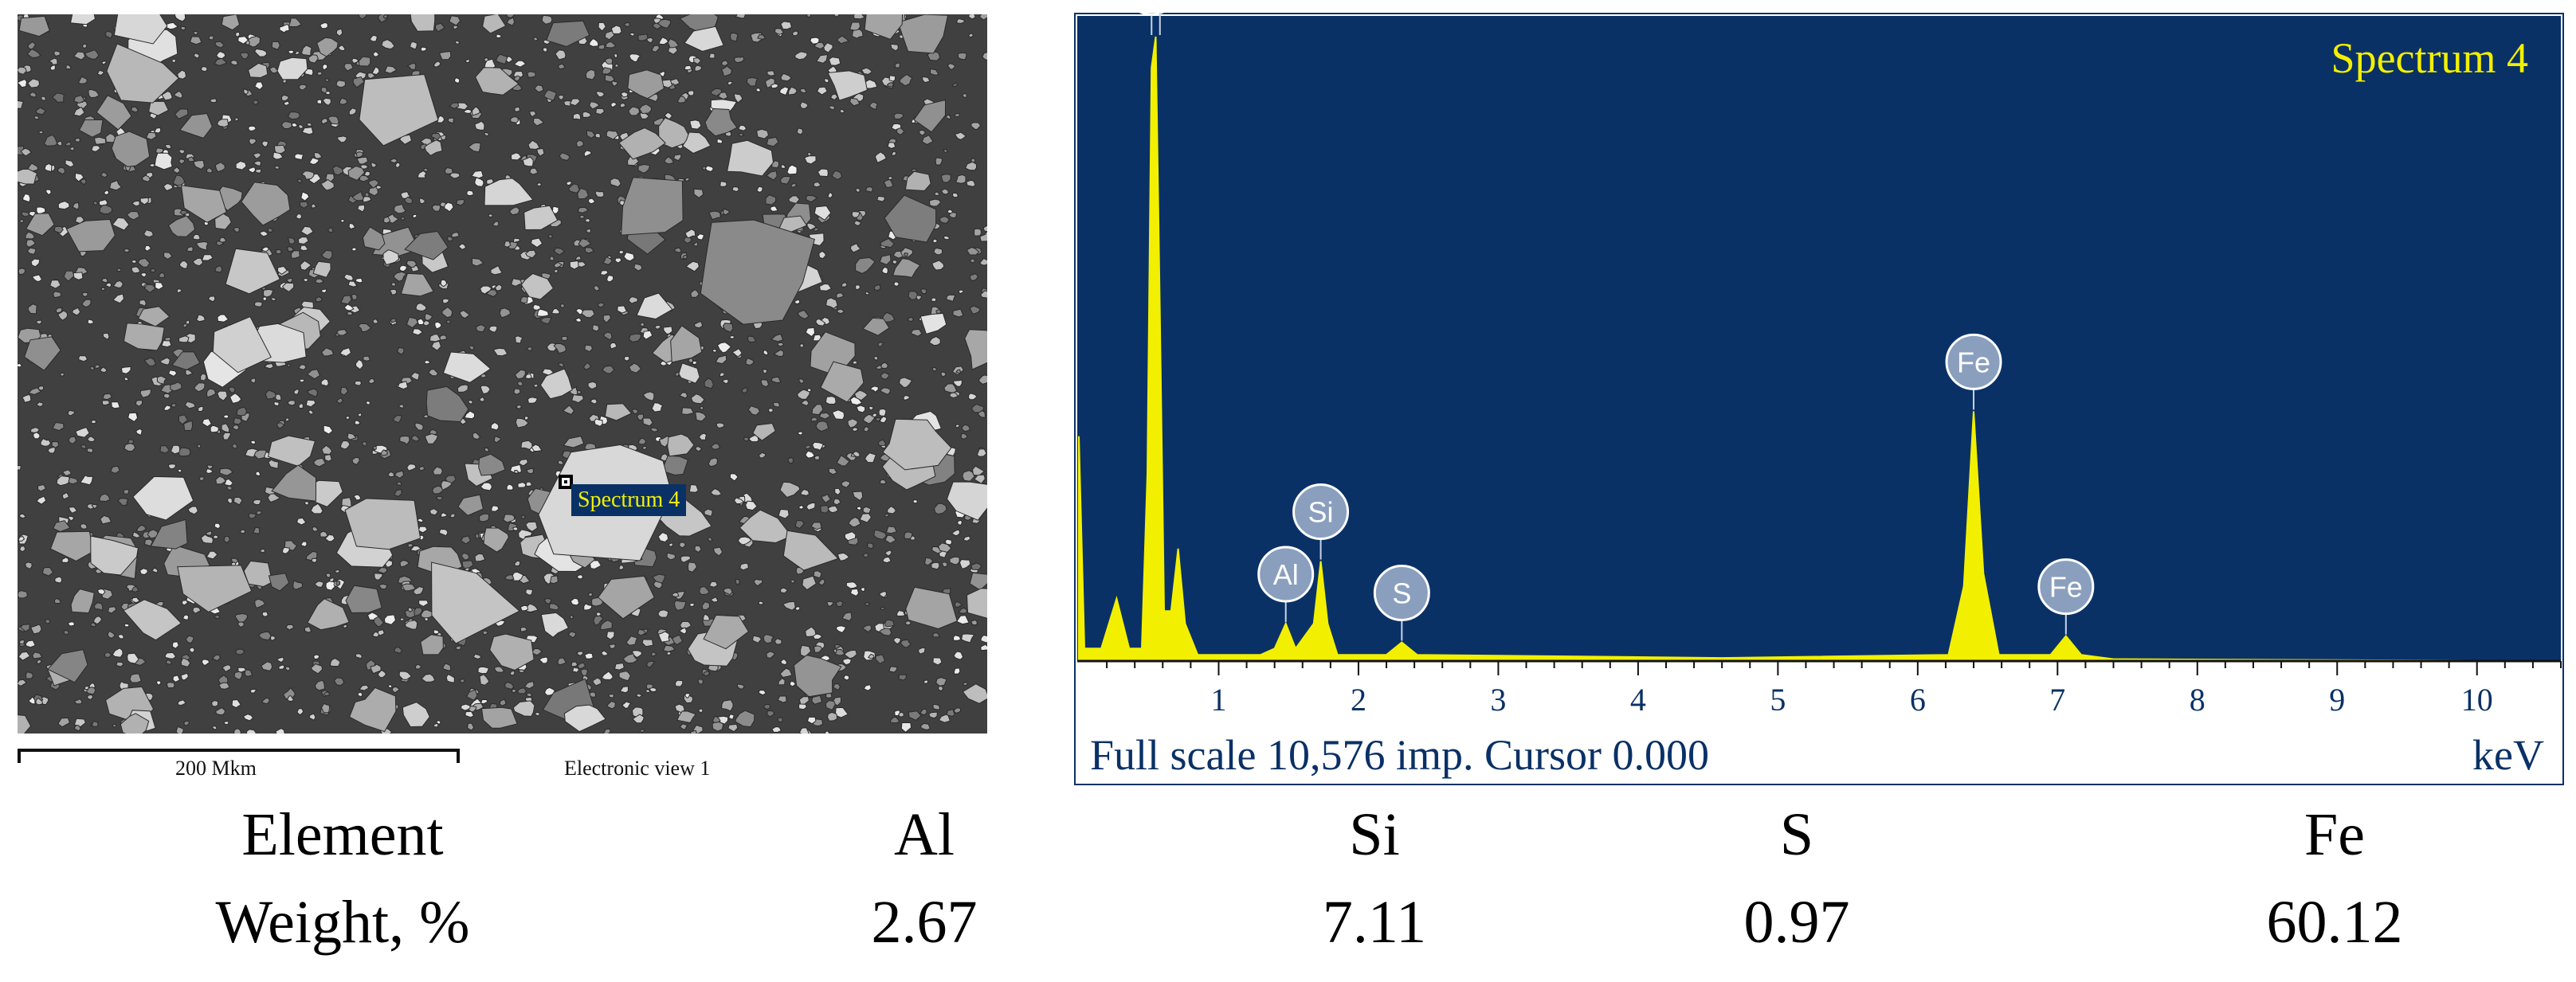 The height and width of the screenshot is (982, 2576). Describe the element at coordinates (1218, 700) in the screenshot. I see `x-tick-label: 1` at that location.